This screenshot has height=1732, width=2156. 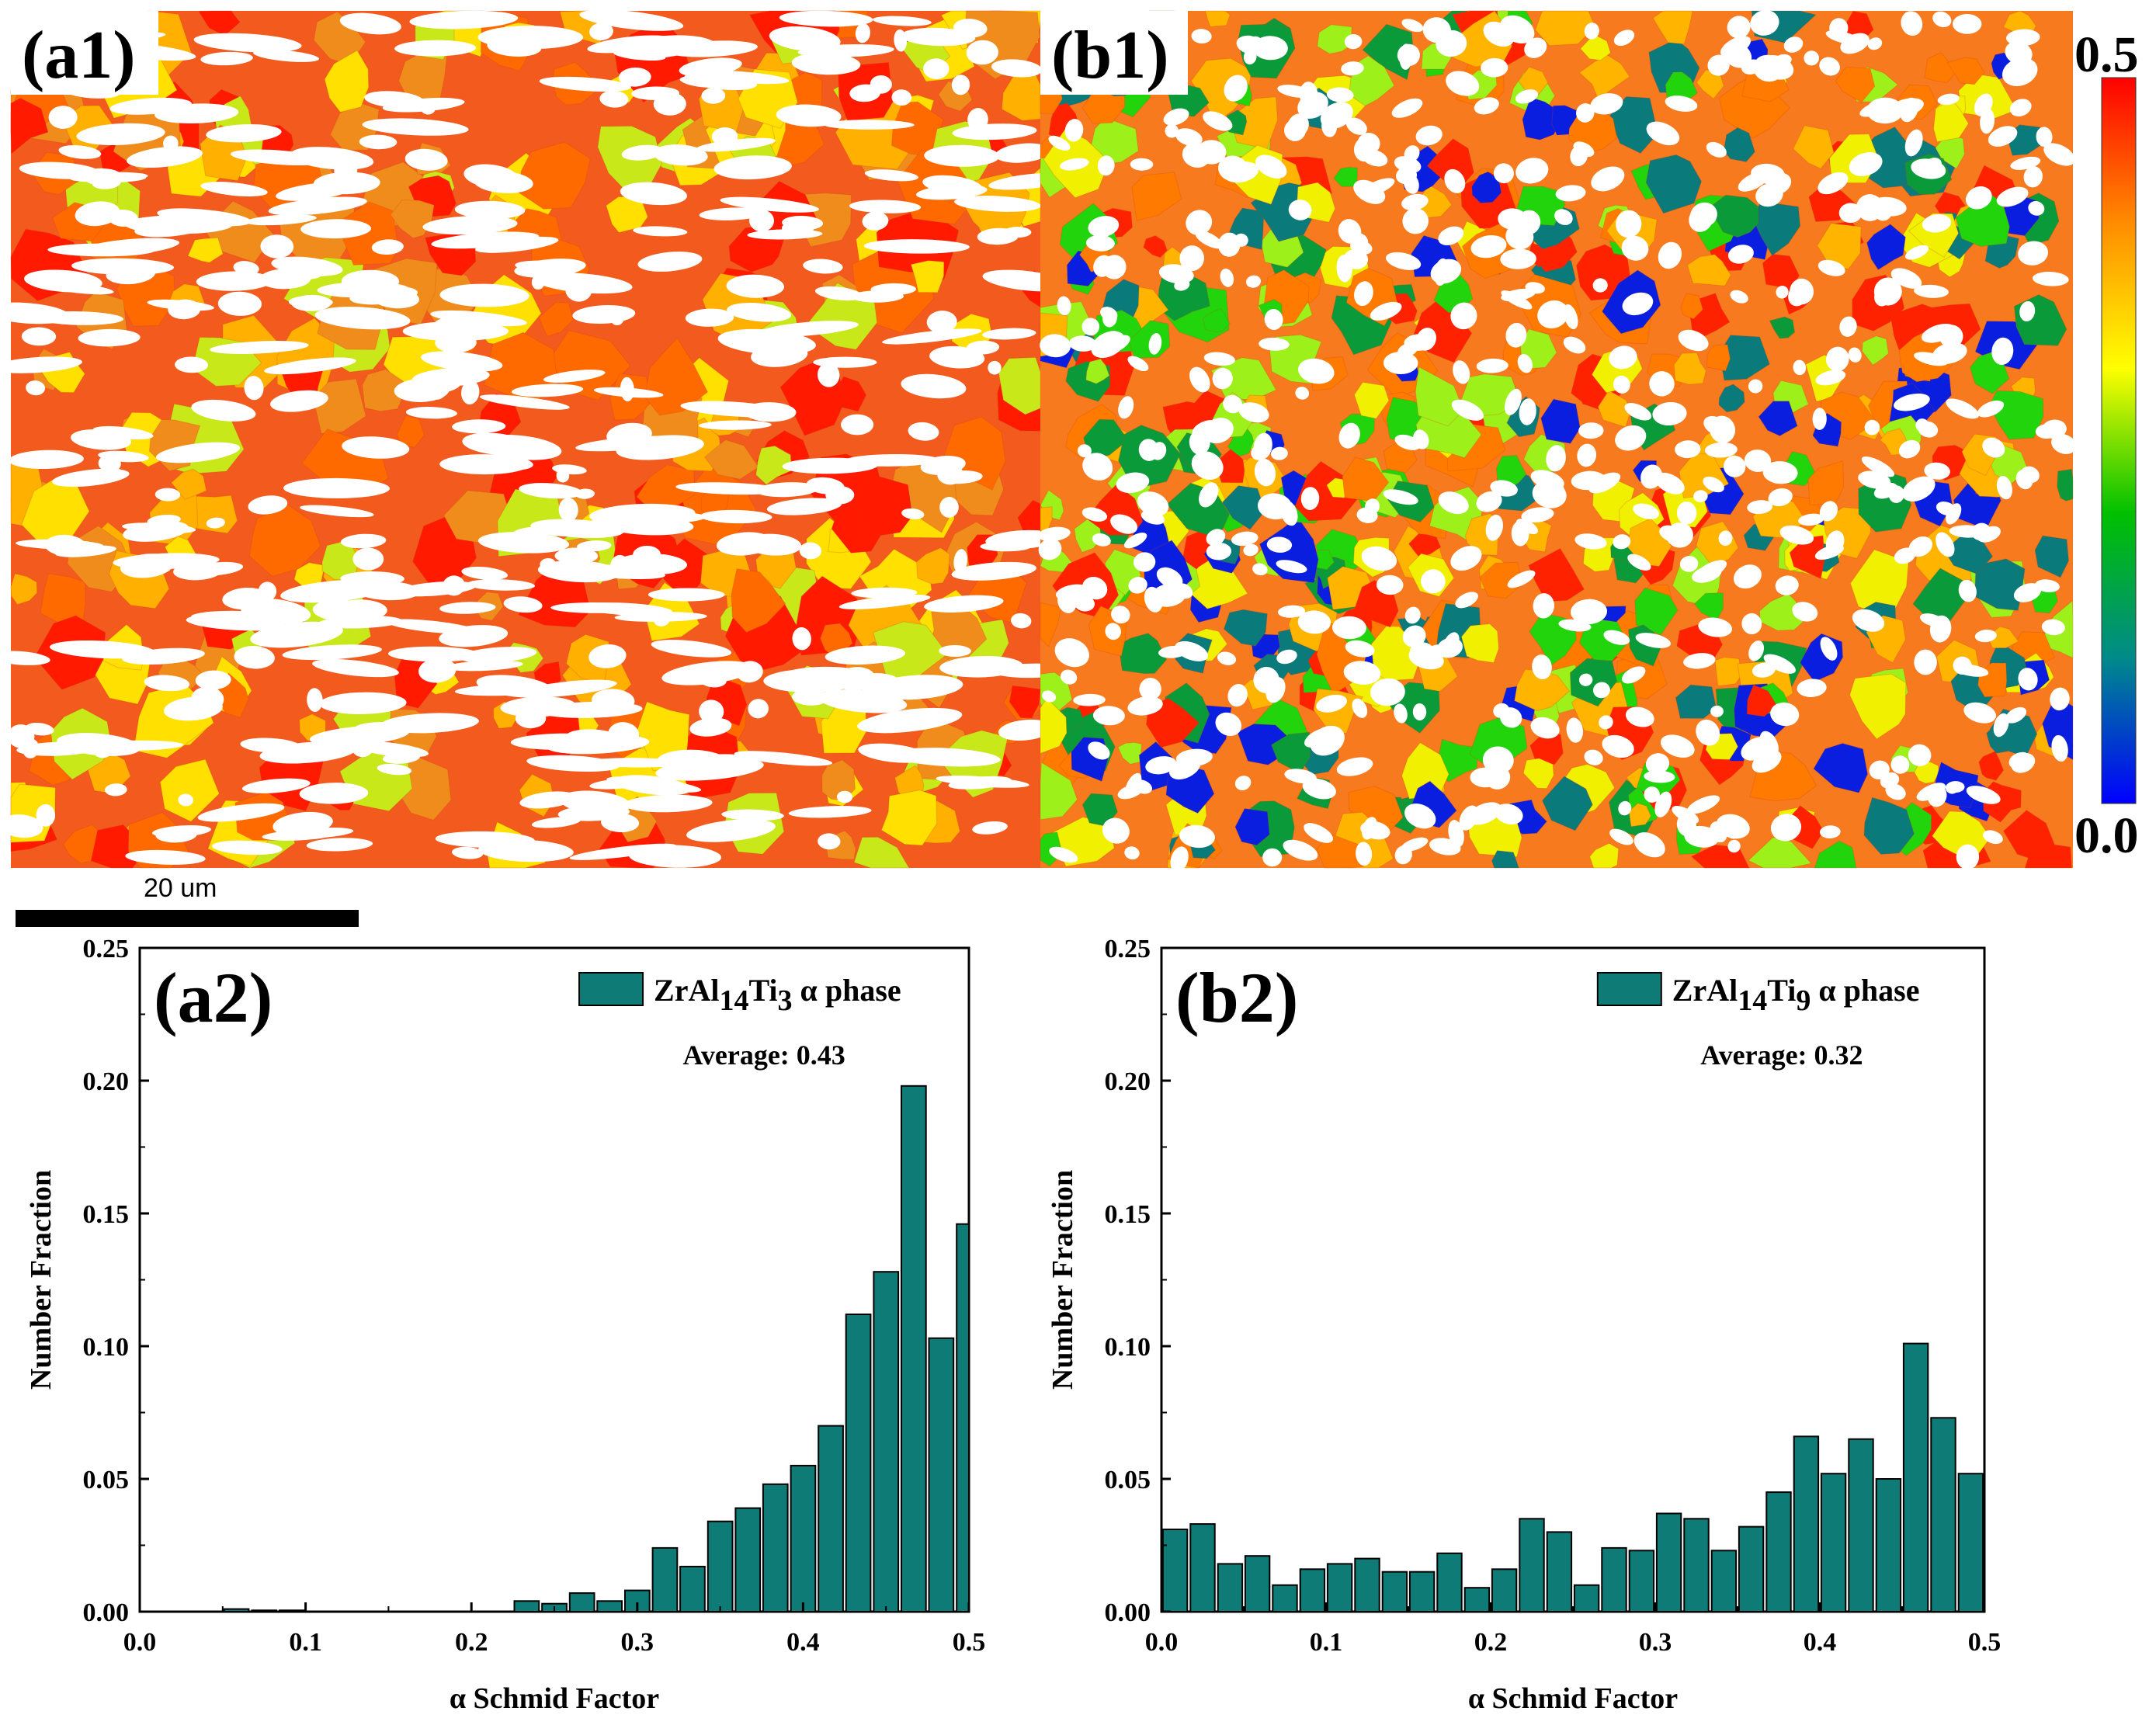 What do you see at coordinates (1656, 1642) in the screenshot?
I see `b2-xtick-label: 0.3` at bounding box center [1656, 1642].